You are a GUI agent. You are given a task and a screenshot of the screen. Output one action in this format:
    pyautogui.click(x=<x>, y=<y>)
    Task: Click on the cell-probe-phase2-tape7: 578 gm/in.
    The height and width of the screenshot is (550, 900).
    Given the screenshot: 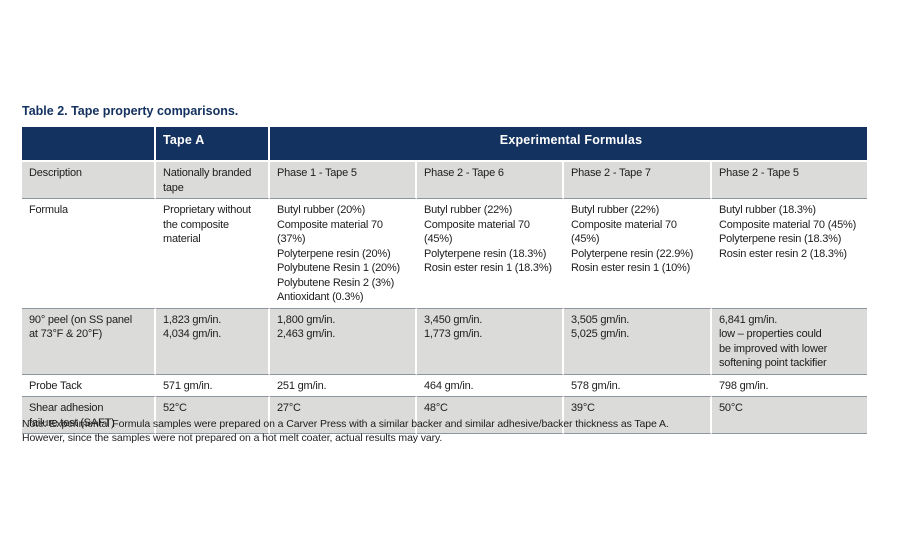 What is the action you would take?
    pyautogui.click(x=638, y=385)
    